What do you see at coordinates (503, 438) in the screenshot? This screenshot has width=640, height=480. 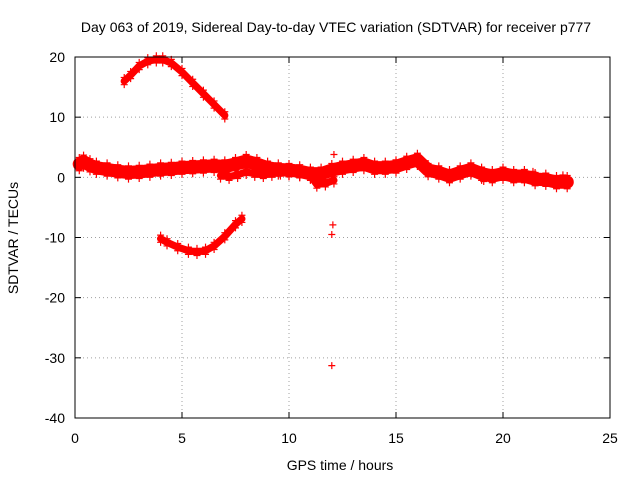 I see `x-tick-label: 20` at bounding box center [503, 438].